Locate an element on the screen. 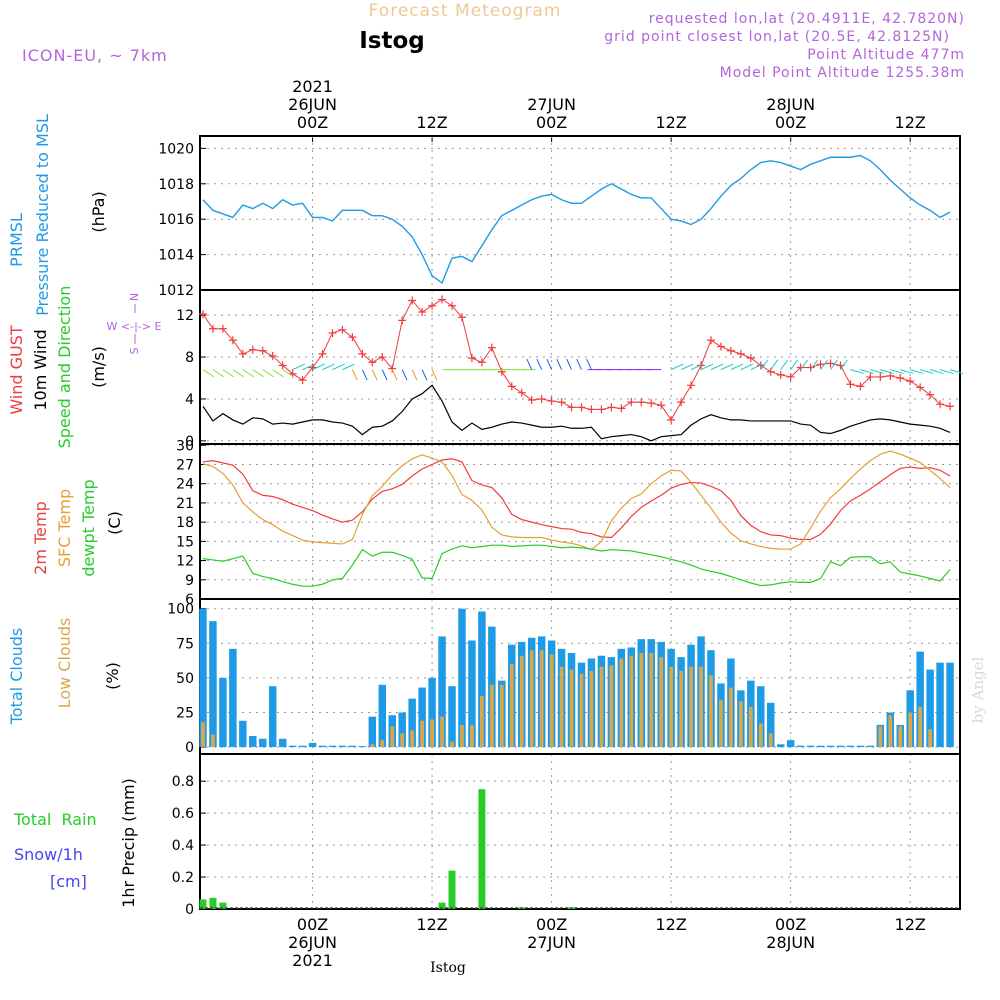 Image resolution: width=1000 pixels, height=1000 pixels. y-tick-label: 27 is located at coordinates (185, 465).